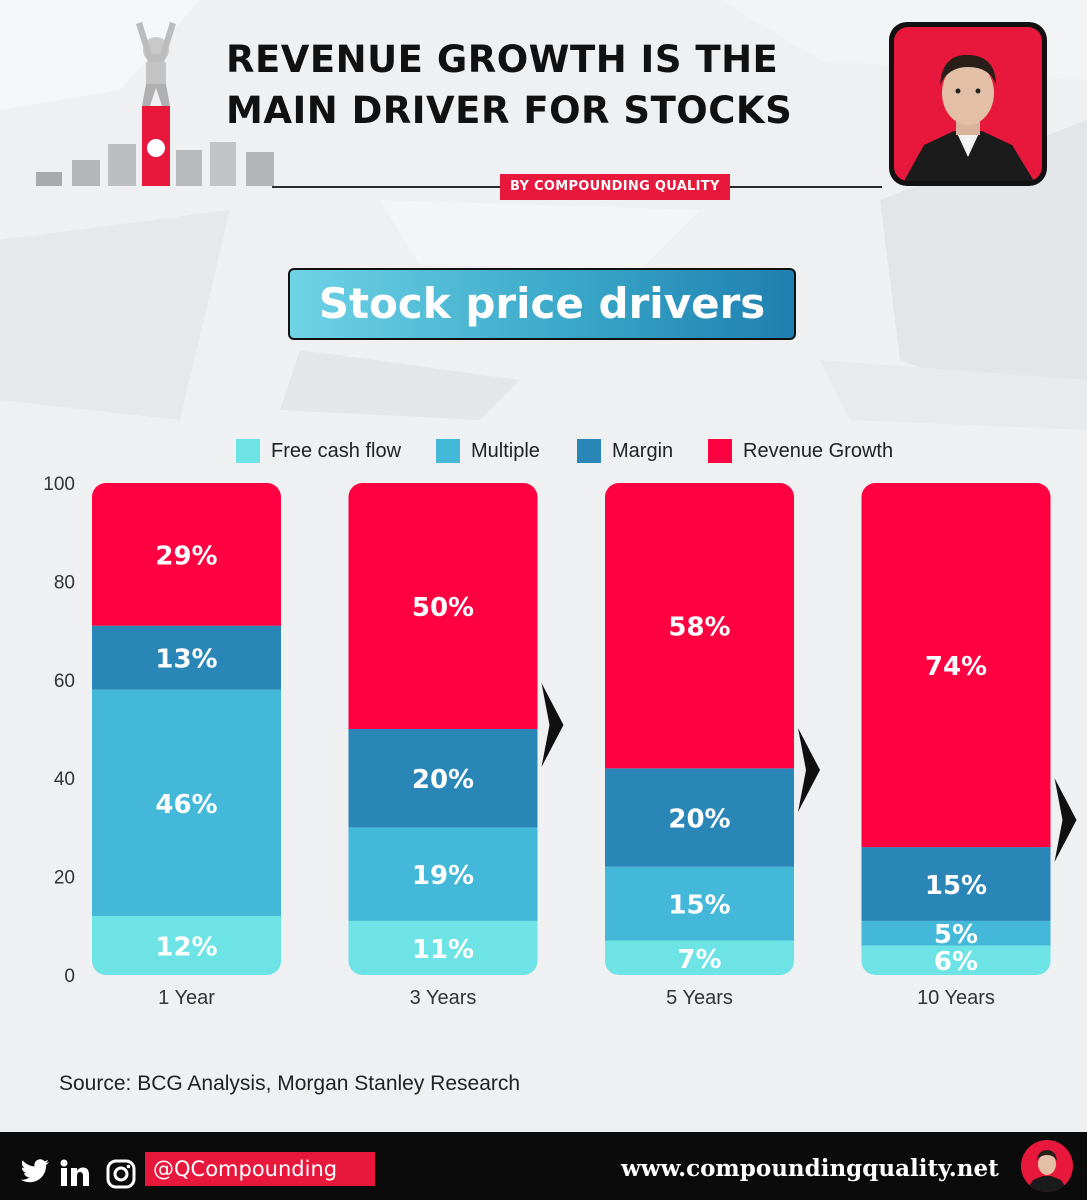  What do you see at coordinates (186, 998) in the screenshot?
I see `x-tick-label: 1 Year` at bounding box center [186, 998].